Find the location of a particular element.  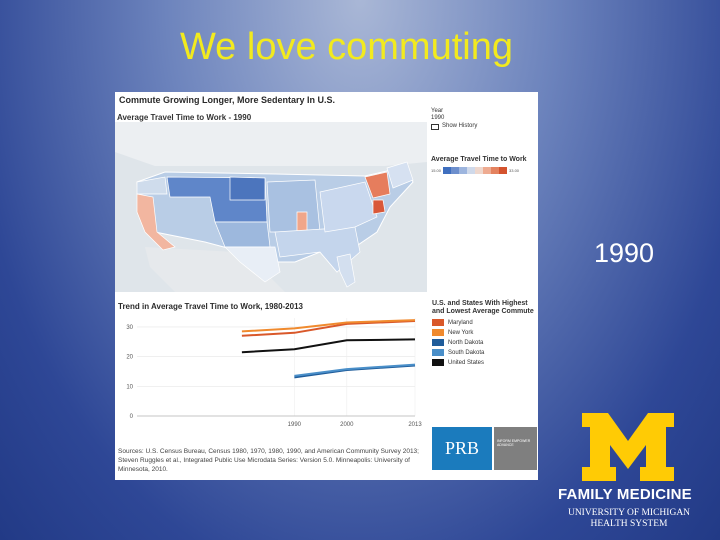

x-tick-label: 2000 is located at coordinates (347, 425).